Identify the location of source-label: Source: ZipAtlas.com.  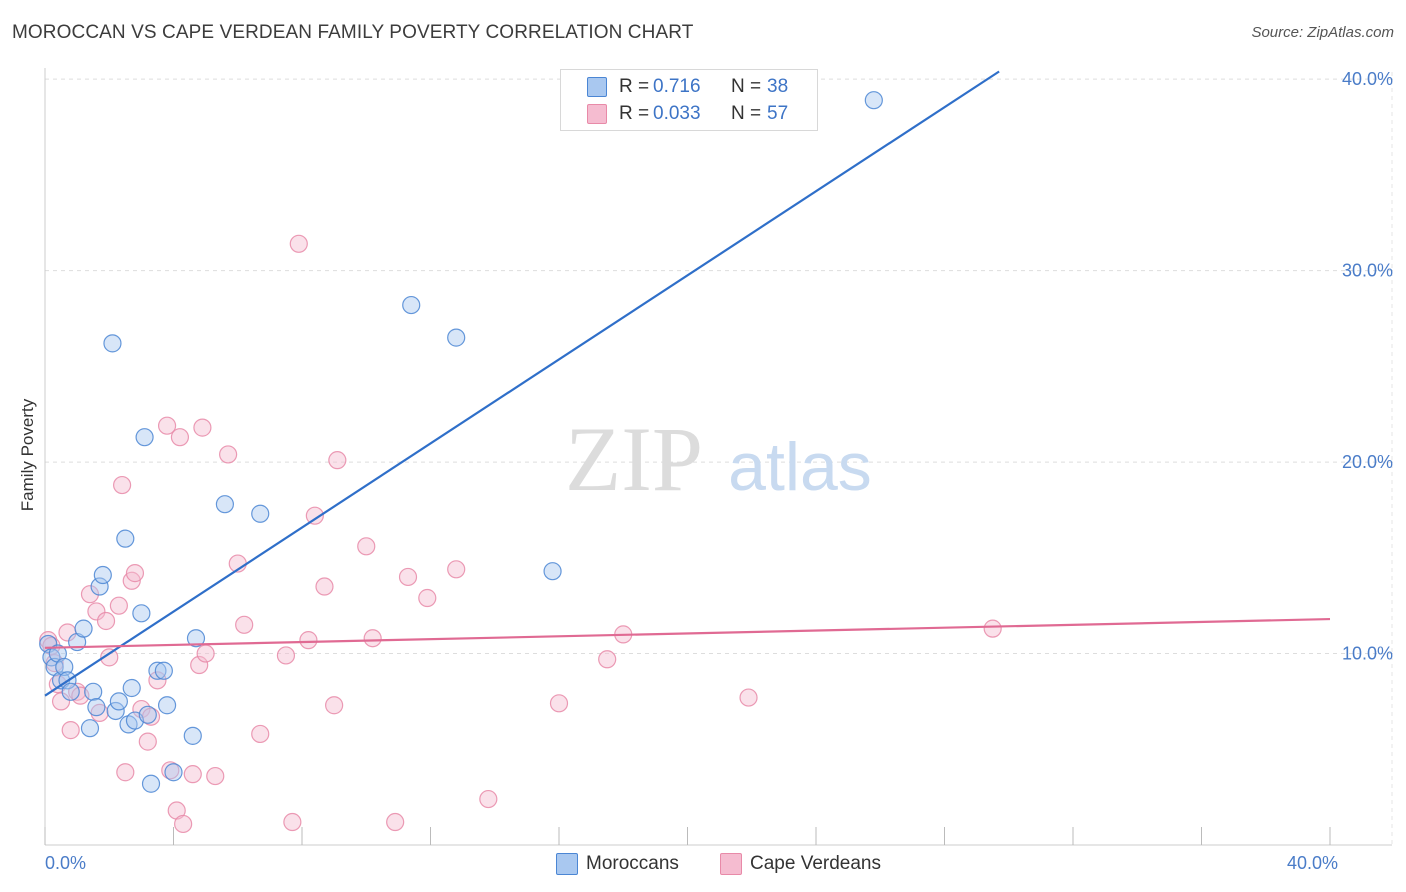
(1322, 32).